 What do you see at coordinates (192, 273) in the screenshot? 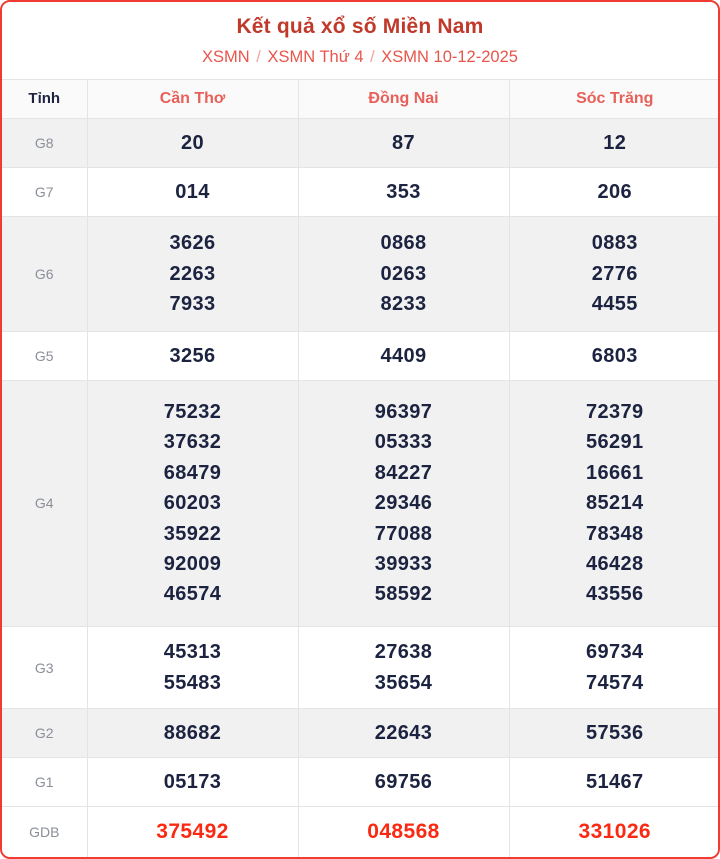
I see `lottery-number: 2263` at bounding box center [192, 273].